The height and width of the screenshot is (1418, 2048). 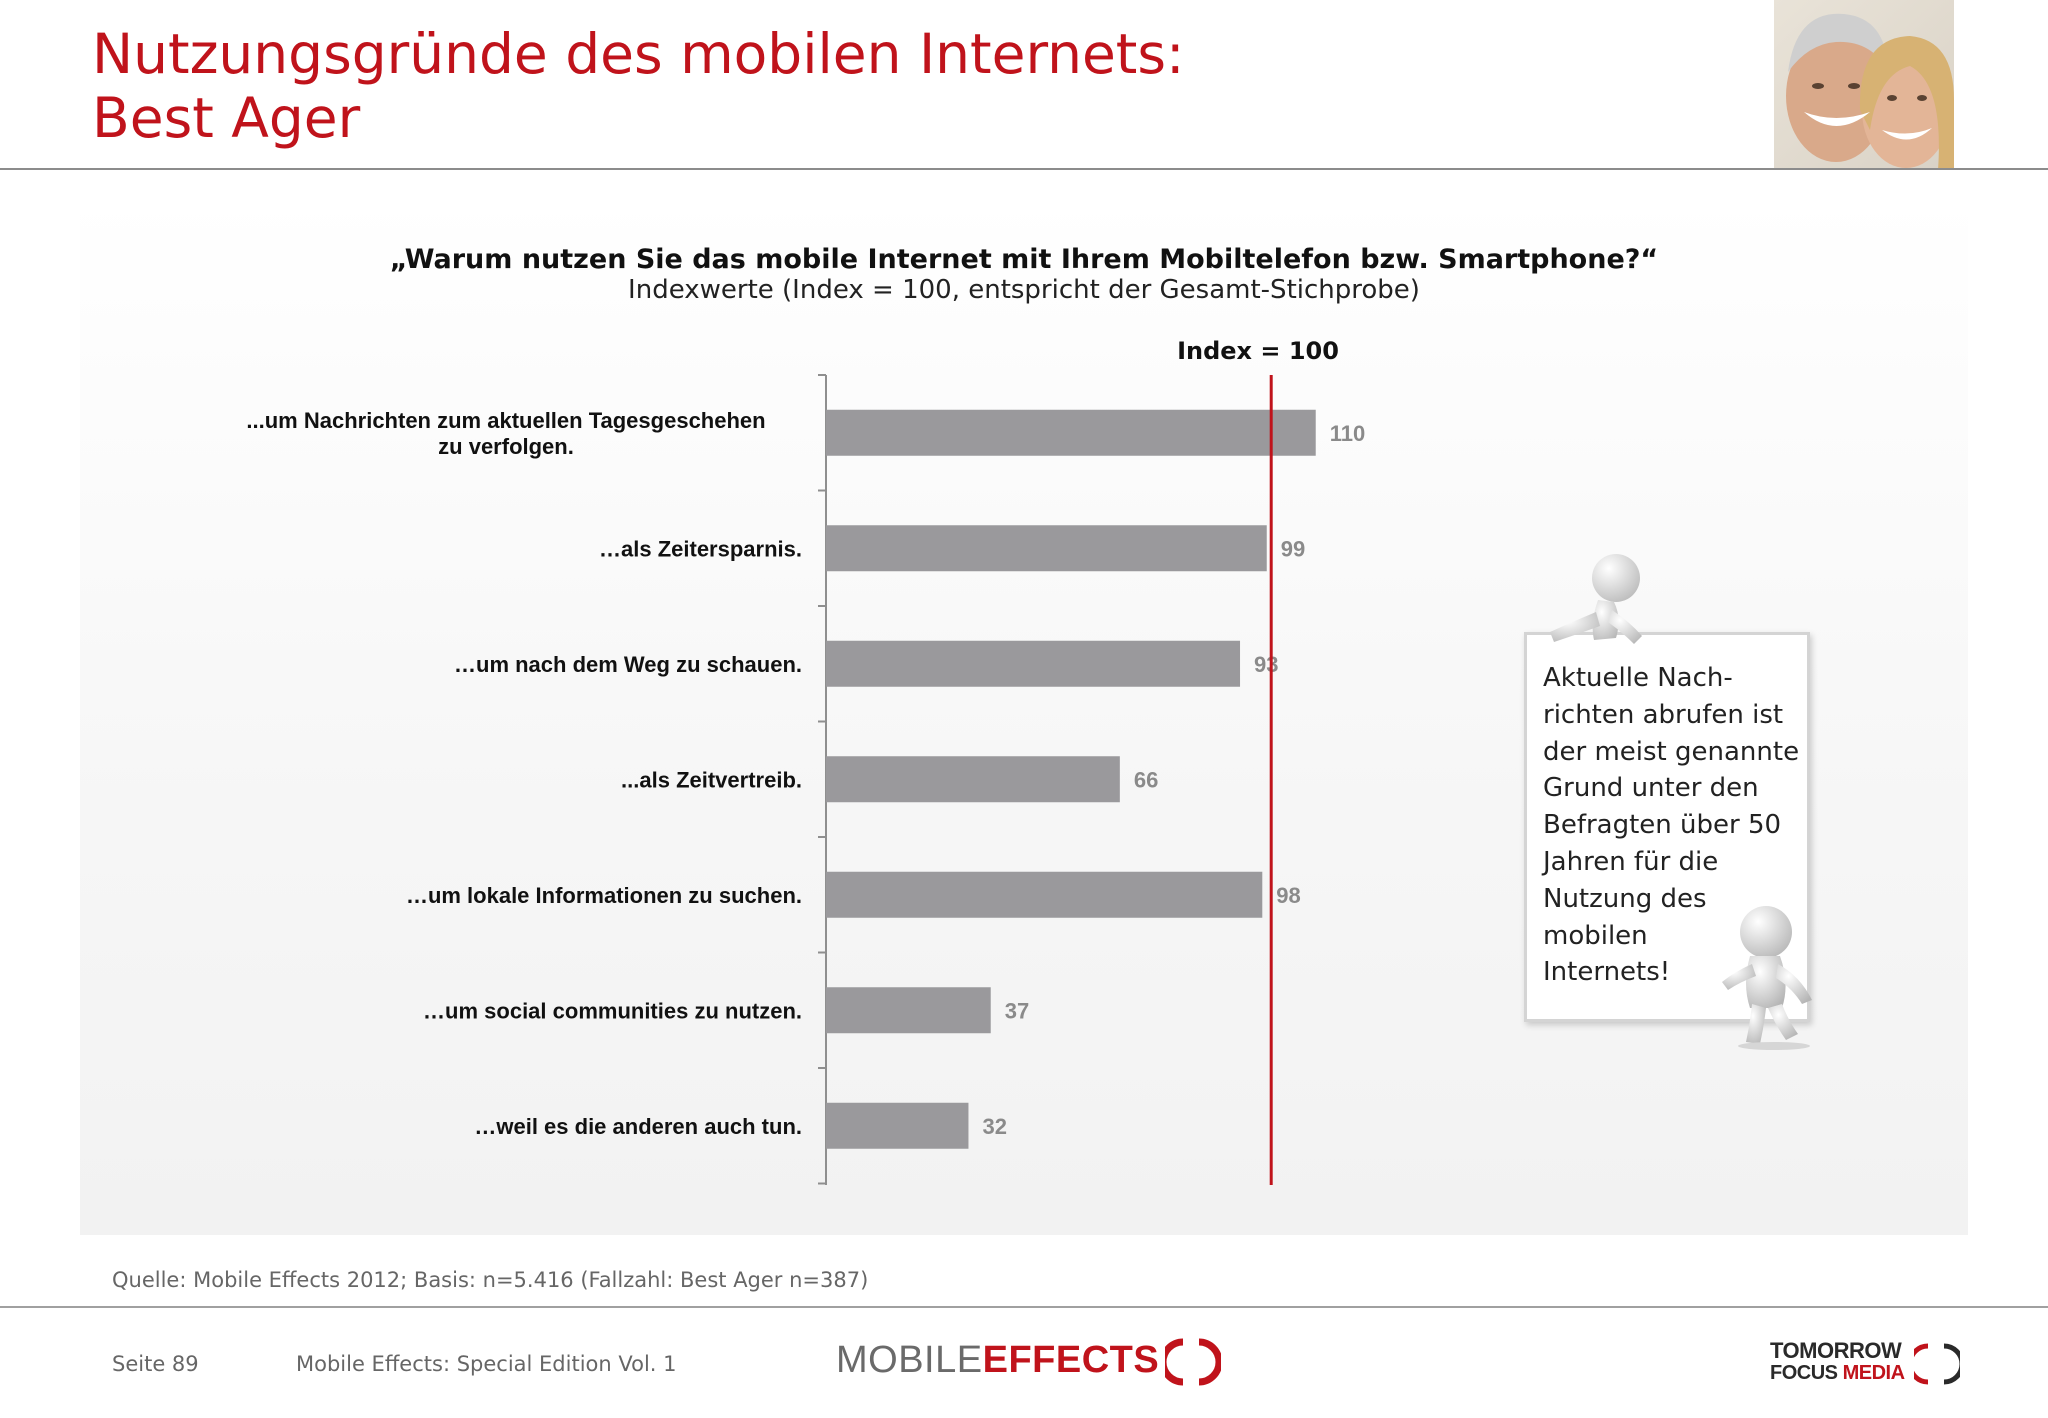 I want to click on category-label: …um lokale Informationen zu suchen., so click(x=604, y=895).